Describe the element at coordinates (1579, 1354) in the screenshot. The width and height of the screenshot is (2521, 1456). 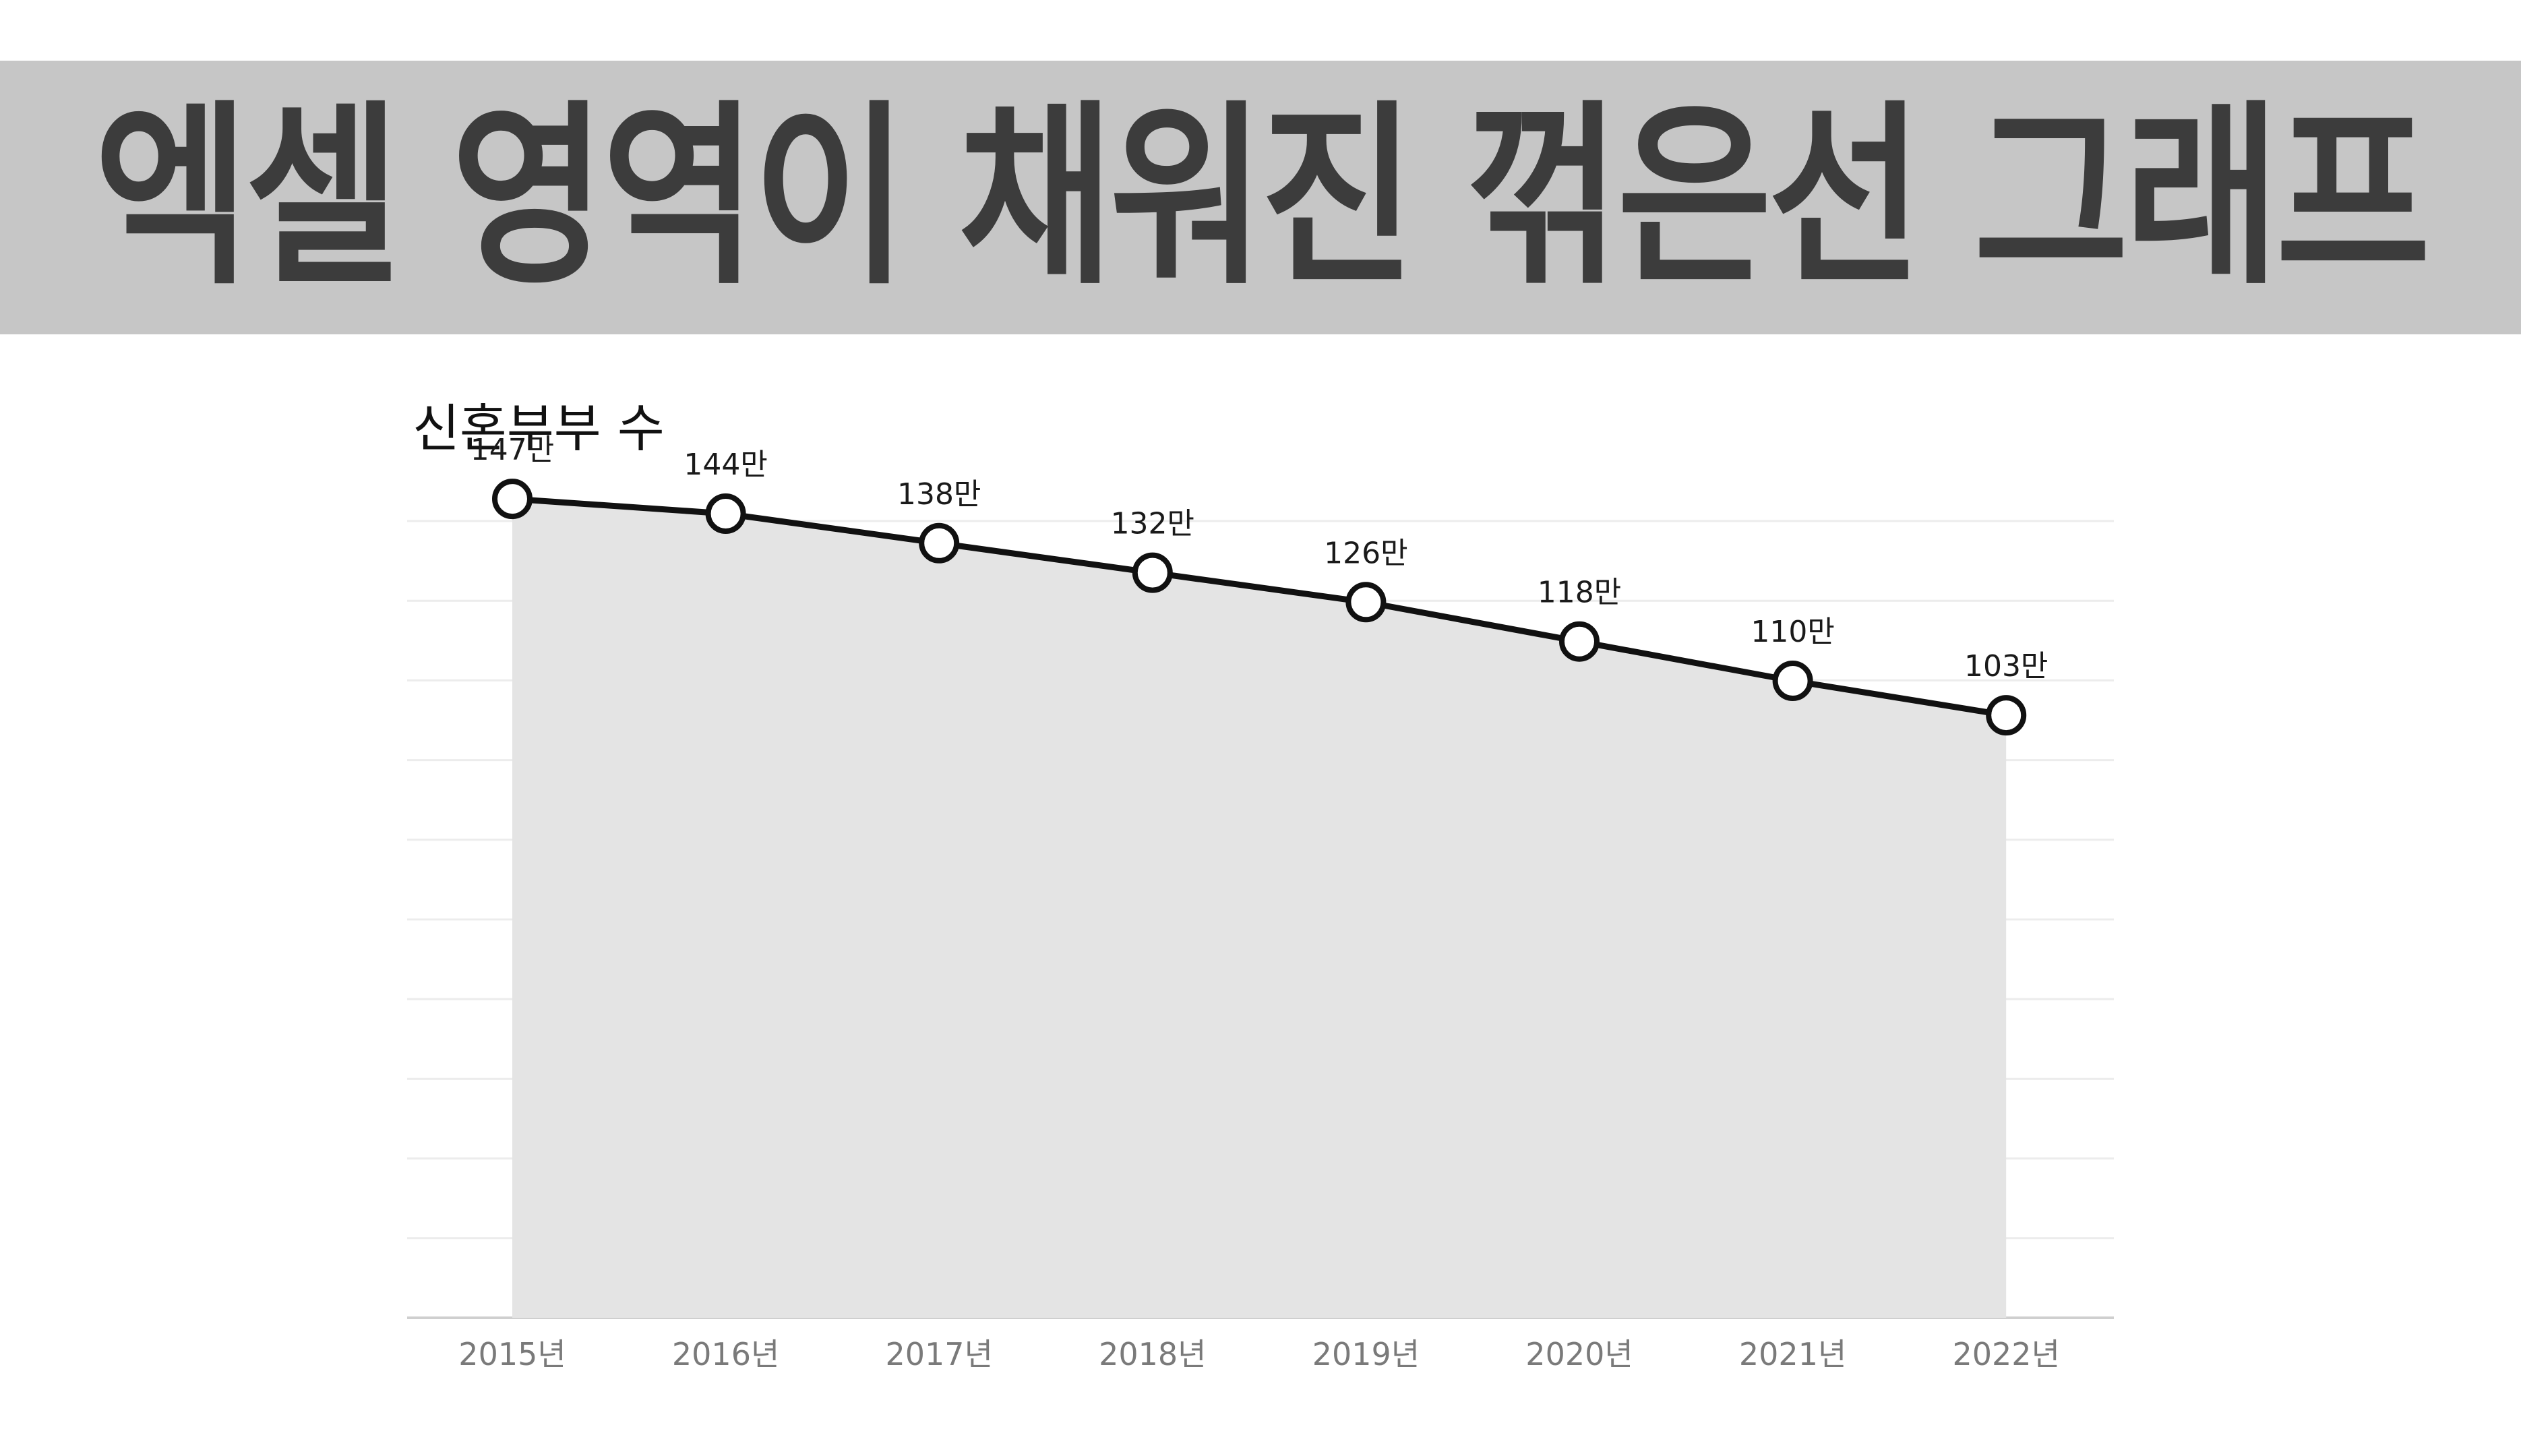
I see `x-tick-label: 2020년` at that location.